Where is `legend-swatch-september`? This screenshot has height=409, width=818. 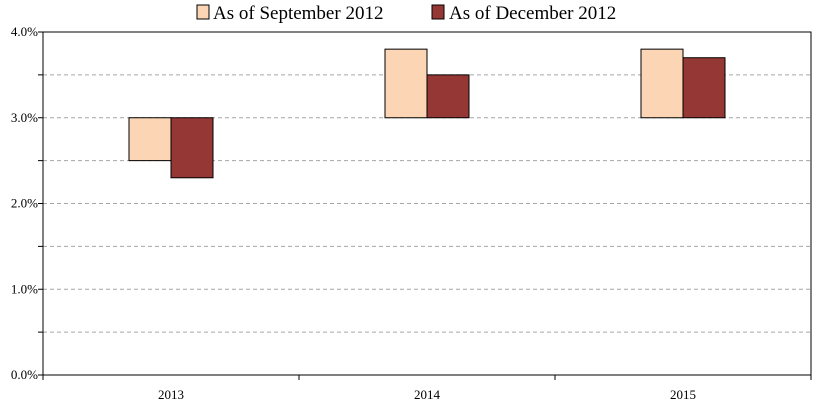
legend-swatch-september is located at coordinates (203, 12).